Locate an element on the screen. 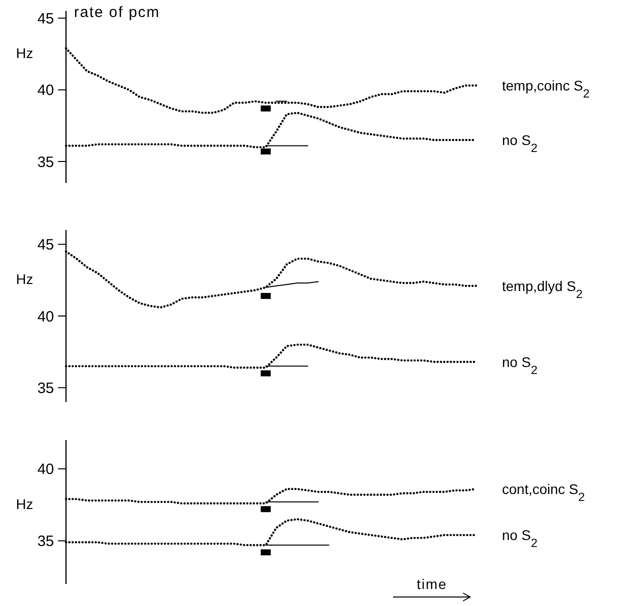 This screenshot has width=632, height=606. chart-title: rate of pcm is located at coordinates (117, 12).